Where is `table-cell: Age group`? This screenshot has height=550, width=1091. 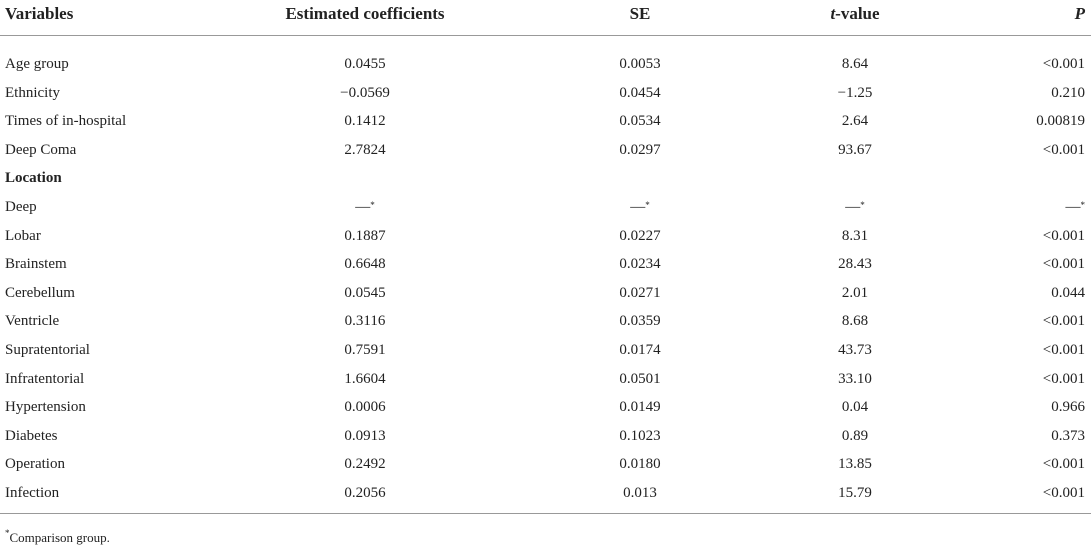
table-cell: Age group is located at coordinates (37, 64).